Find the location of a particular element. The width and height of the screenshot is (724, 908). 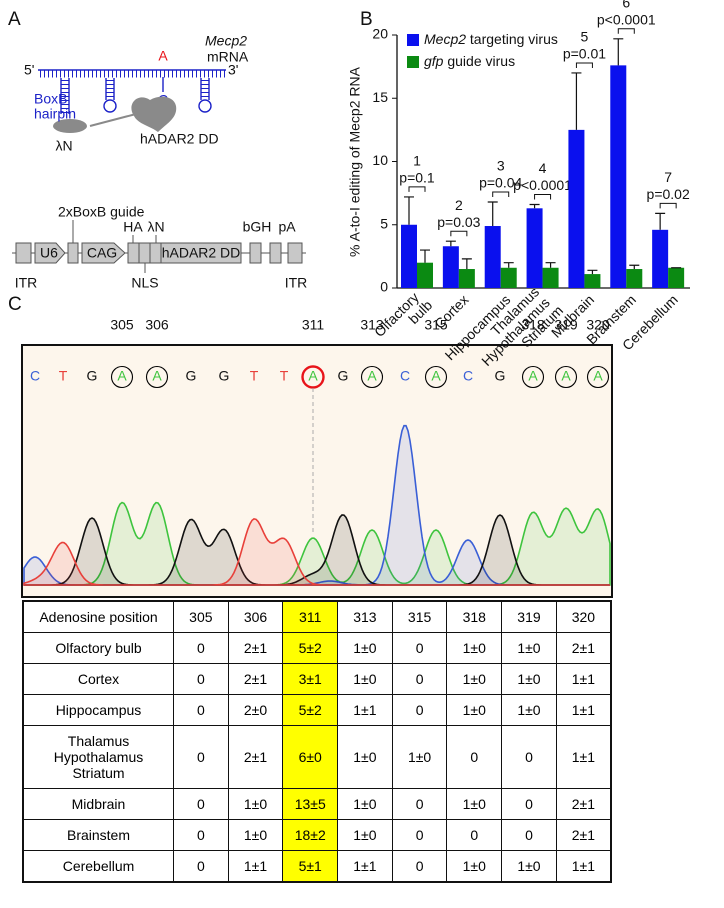

p-value: p=0.01 is located at coordinates (584, 54).